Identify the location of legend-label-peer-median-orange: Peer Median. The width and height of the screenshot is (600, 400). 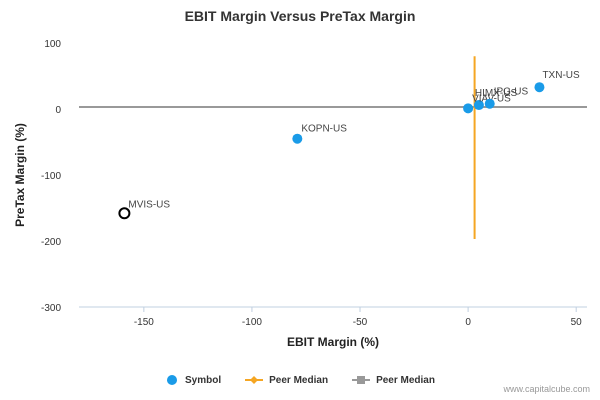
(299, 380).